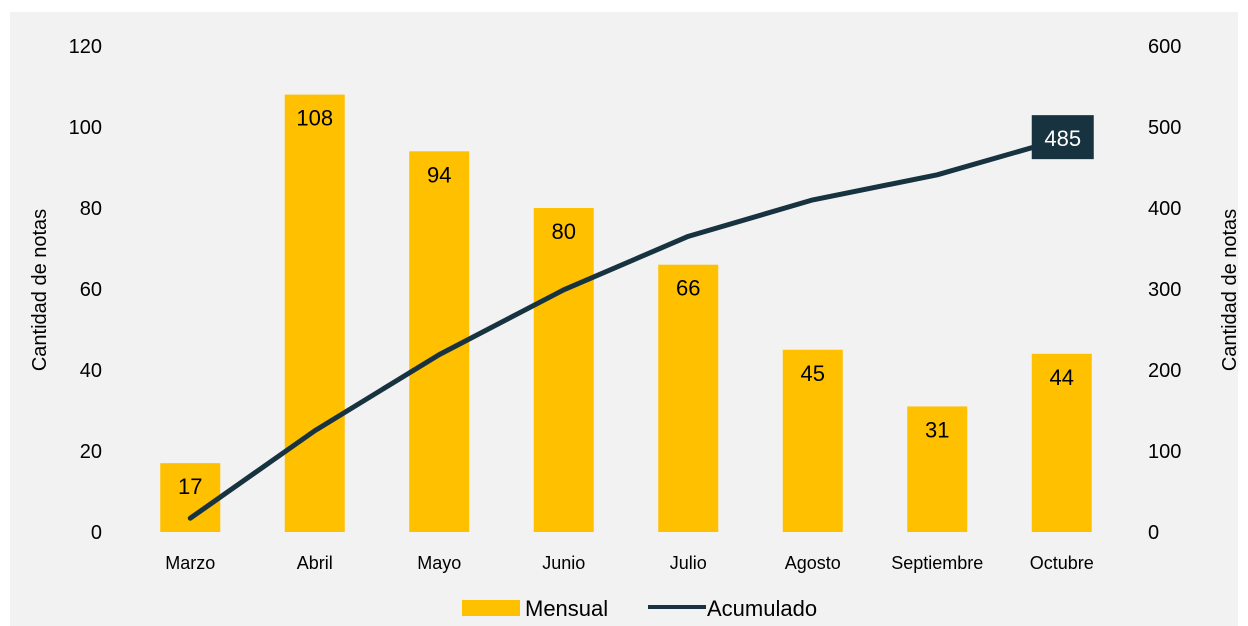 The height and width of the screenshot is (626, 1248). Describe the element at coordinates (1230, 290) in the screenshot. I see `y-axis-right-title: Cantidad de notas` at that location.